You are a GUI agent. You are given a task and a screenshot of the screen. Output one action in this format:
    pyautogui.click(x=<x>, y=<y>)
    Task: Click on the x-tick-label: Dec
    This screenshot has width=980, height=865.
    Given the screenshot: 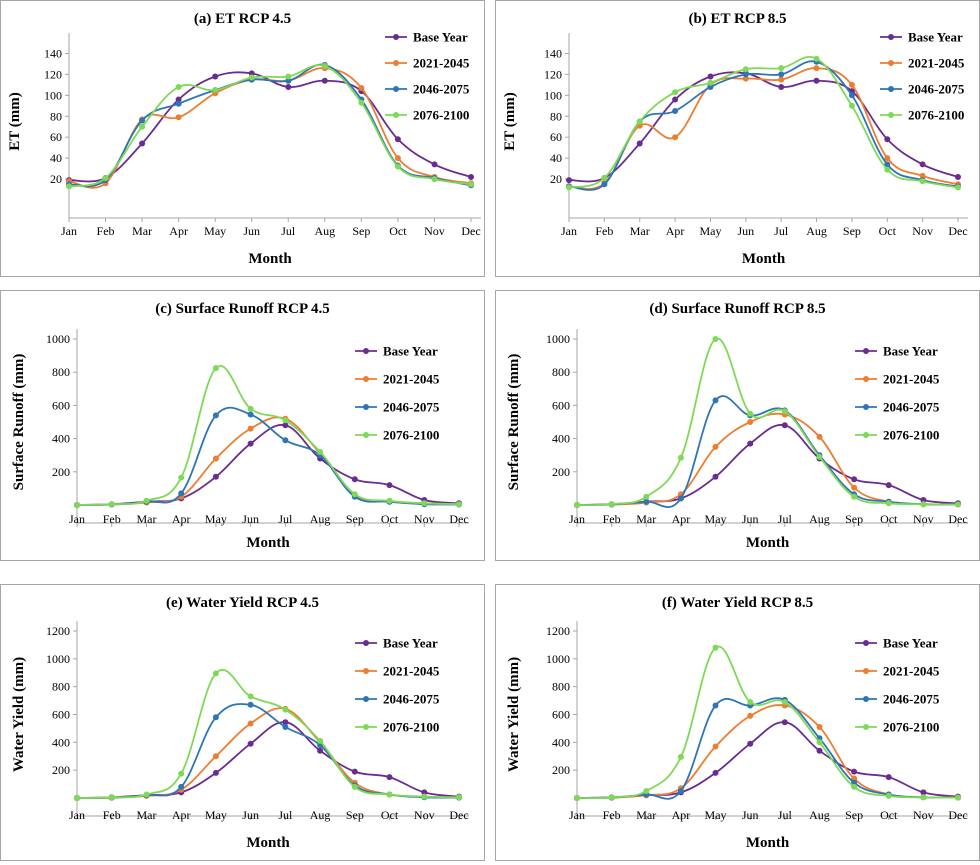 What is the action you would take?
    pyautogui.click(x=957, y=231)
    